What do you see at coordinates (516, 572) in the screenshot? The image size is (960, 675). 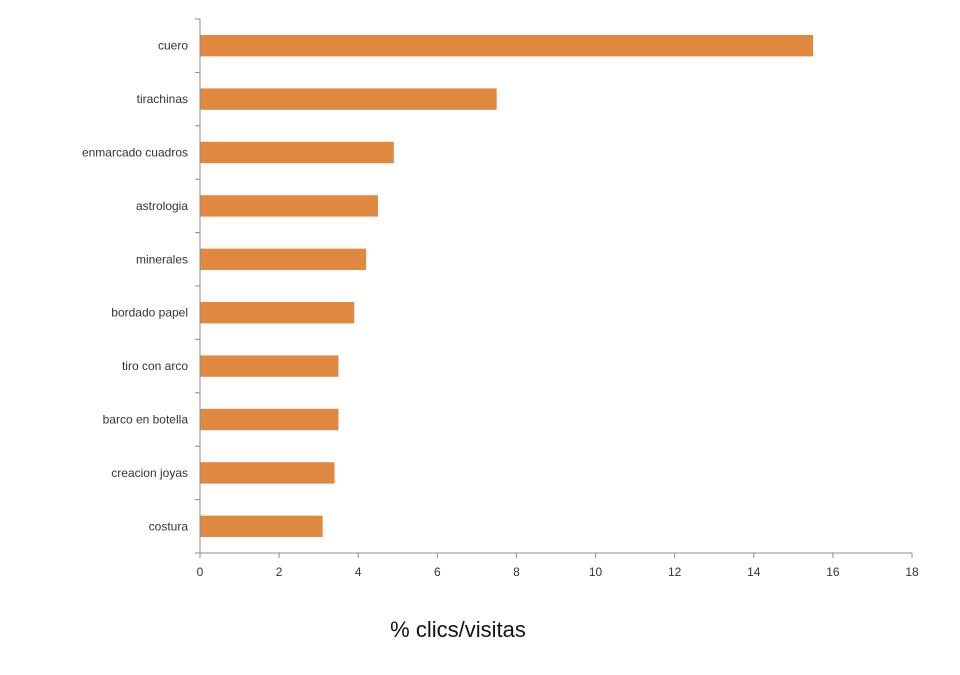 I see `x-tick-label: 8` at bounding box center [516, 572].